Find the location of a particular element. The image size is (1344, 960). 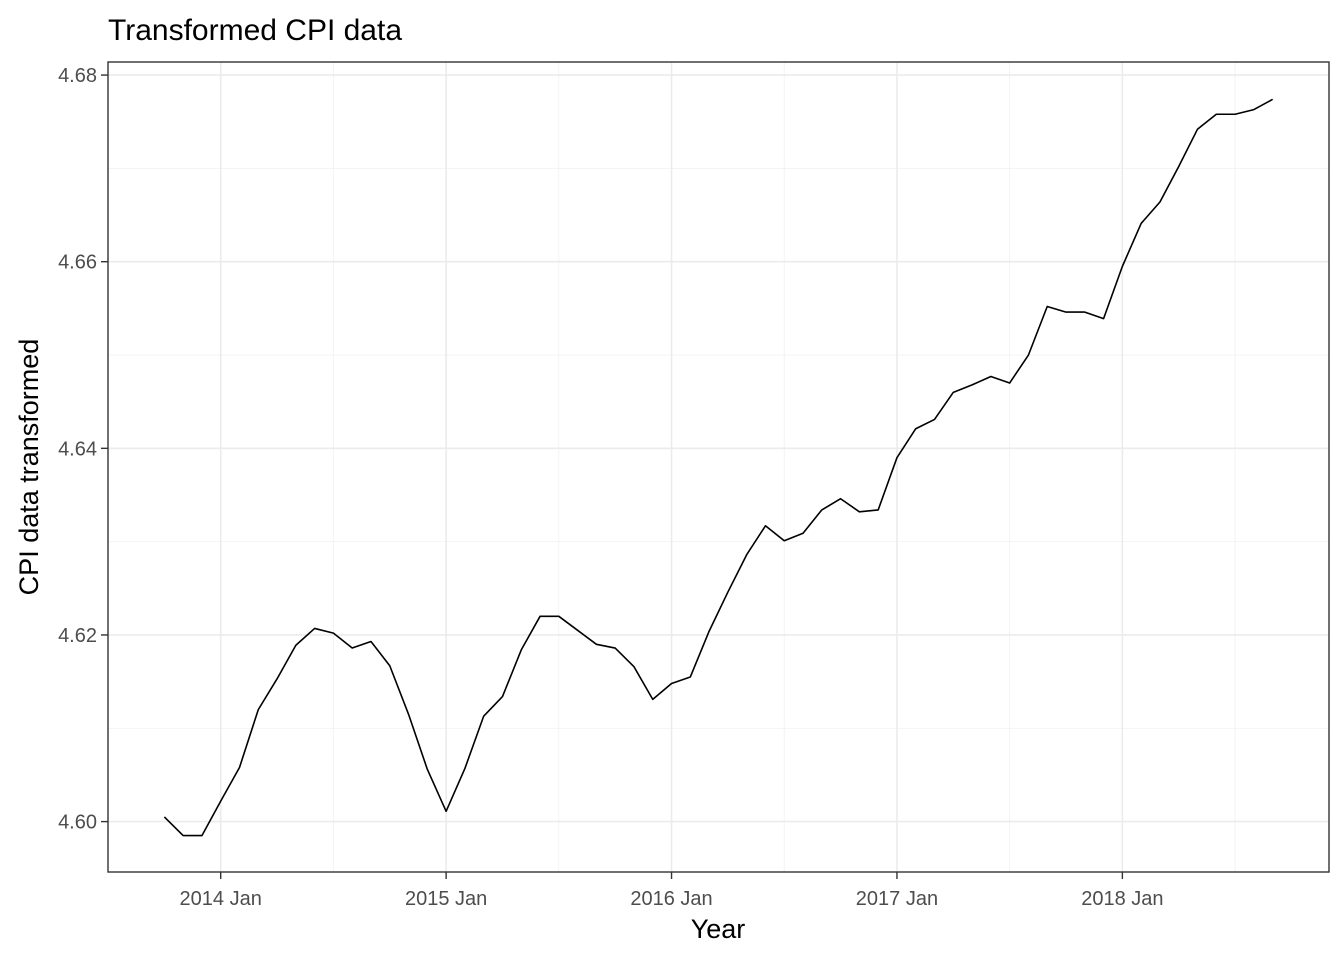

x-tick-label: 2014 Jan is located at coordinates (221, 899).